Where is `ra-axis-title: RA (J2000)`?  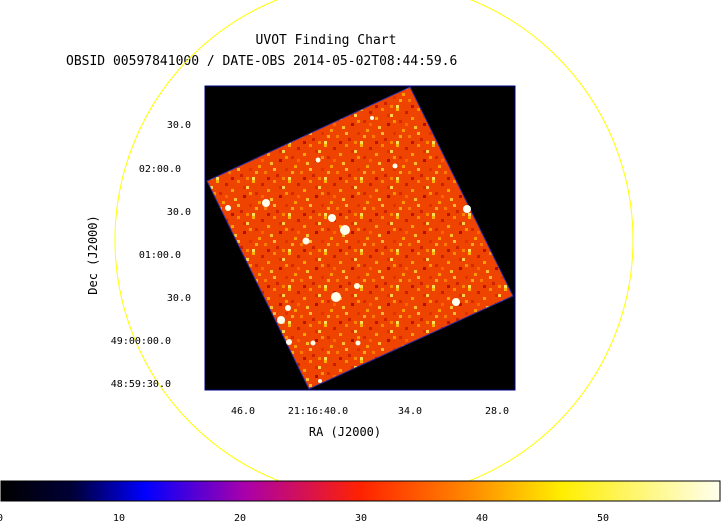 ra-axis-title: RA (J2000) is located at coordinates (345, 432).